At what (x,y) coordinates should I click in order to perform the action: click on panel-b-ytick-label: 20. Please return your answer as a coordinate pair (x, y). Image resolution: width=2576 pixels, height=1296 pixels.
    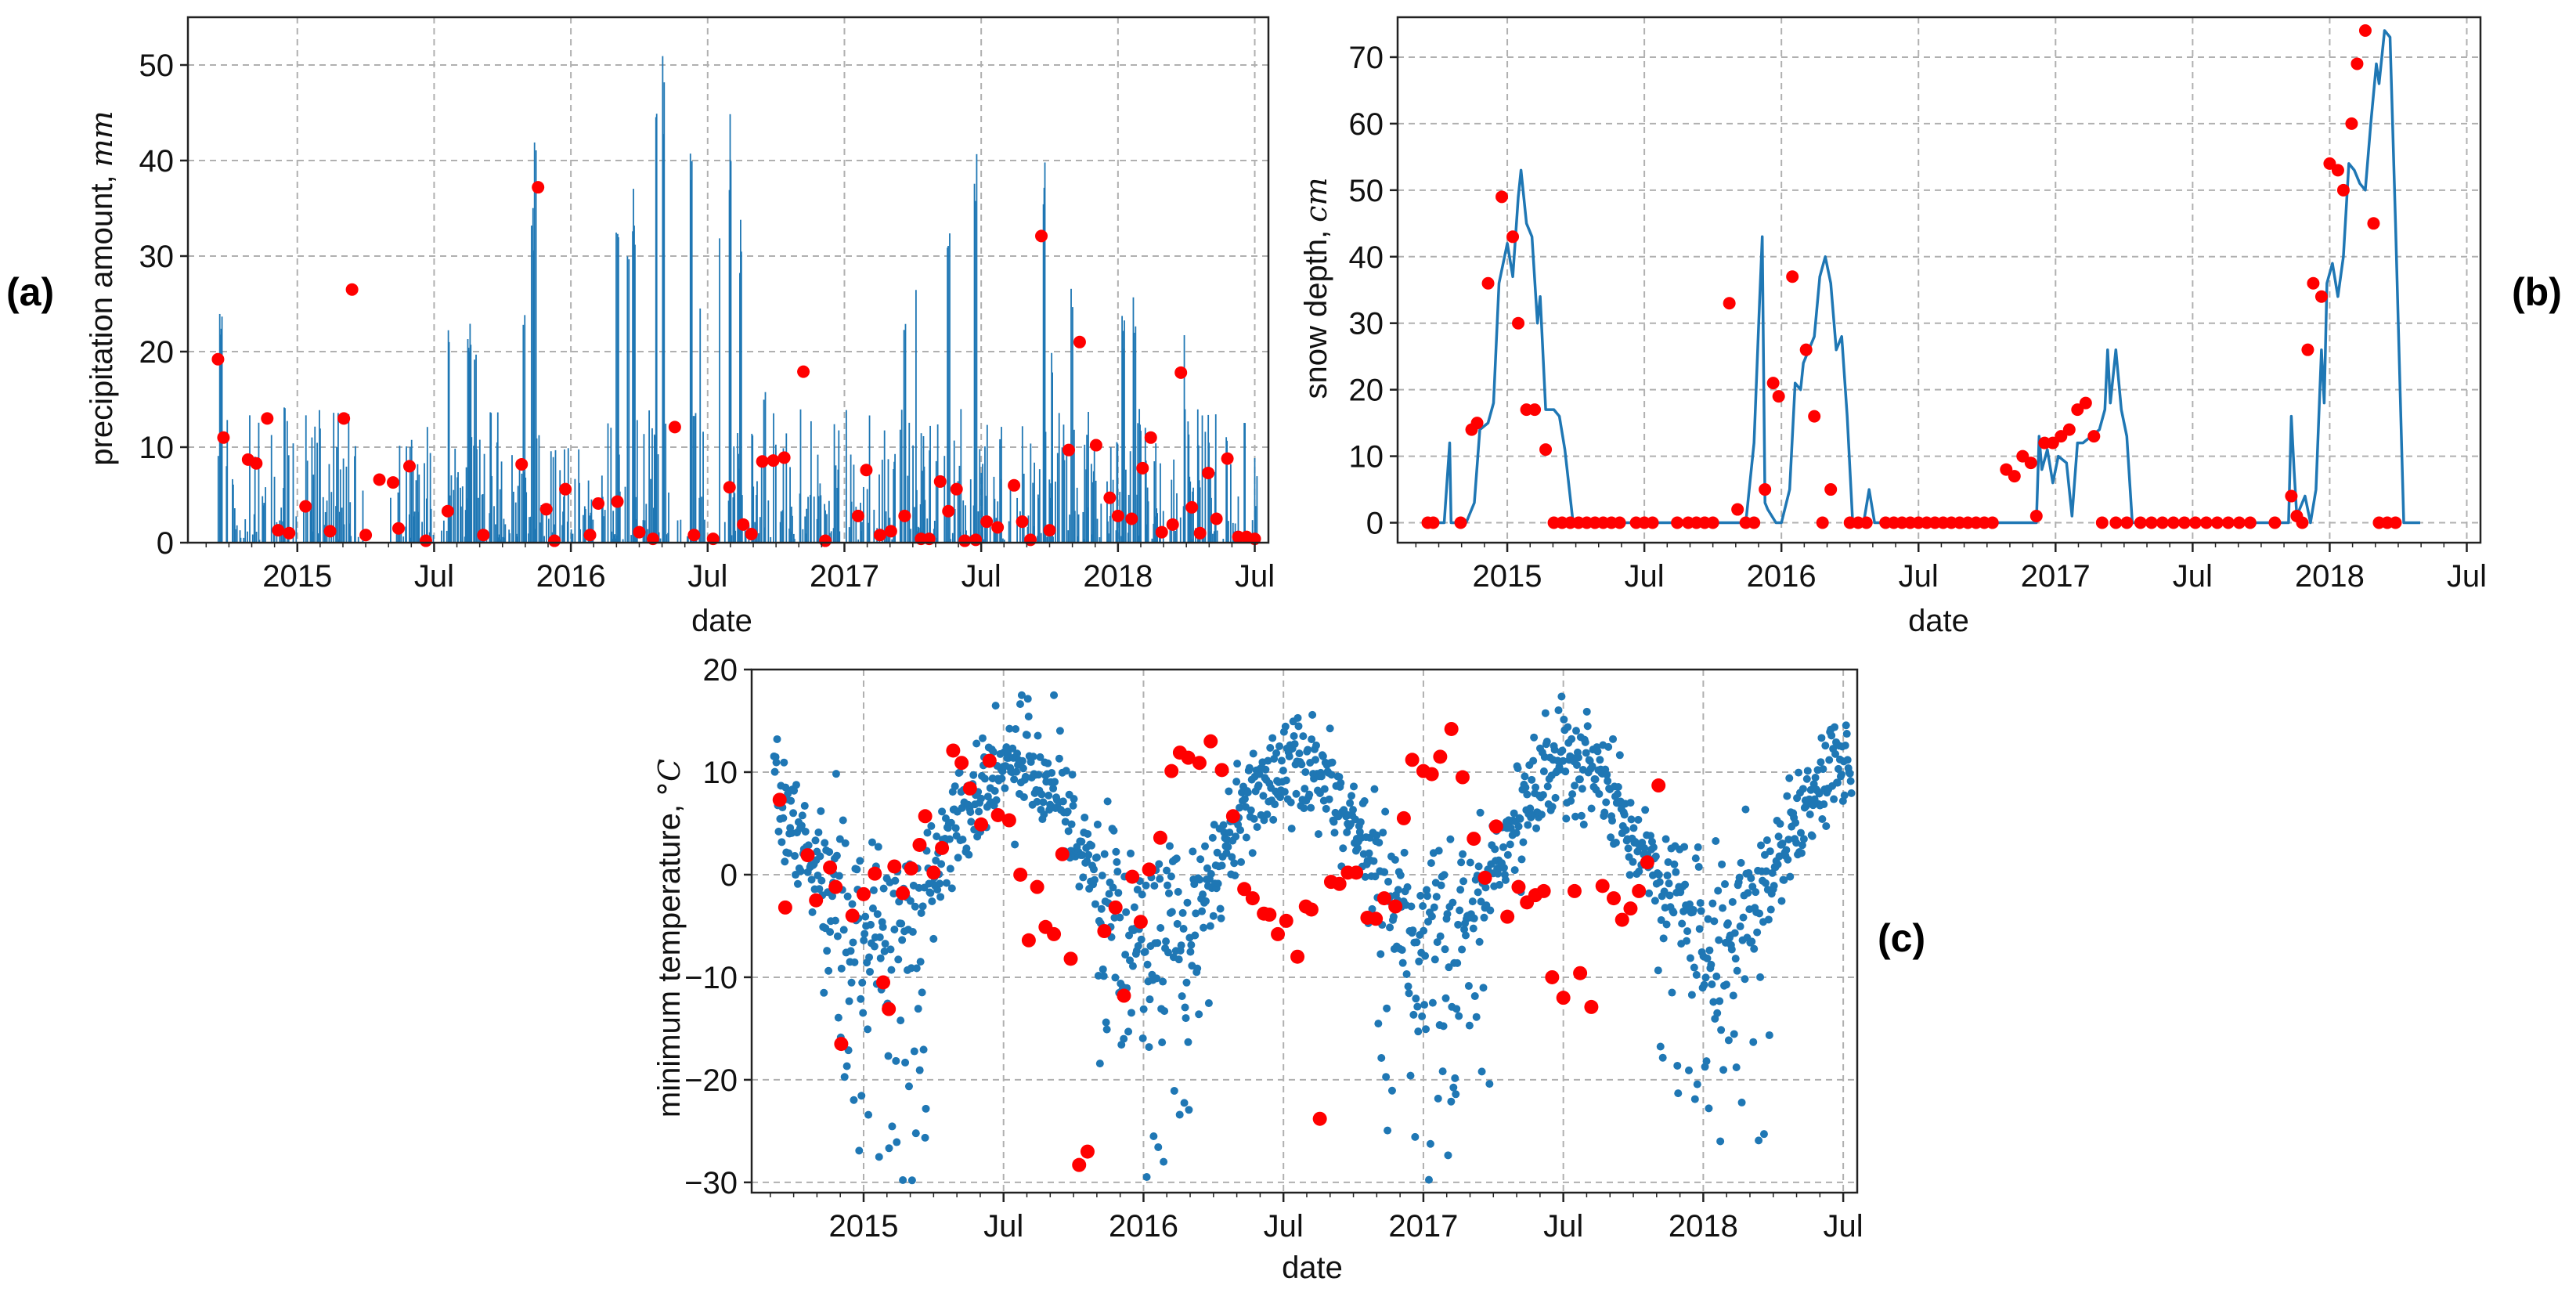
    Looking at the image, I should click on (1366, 391).